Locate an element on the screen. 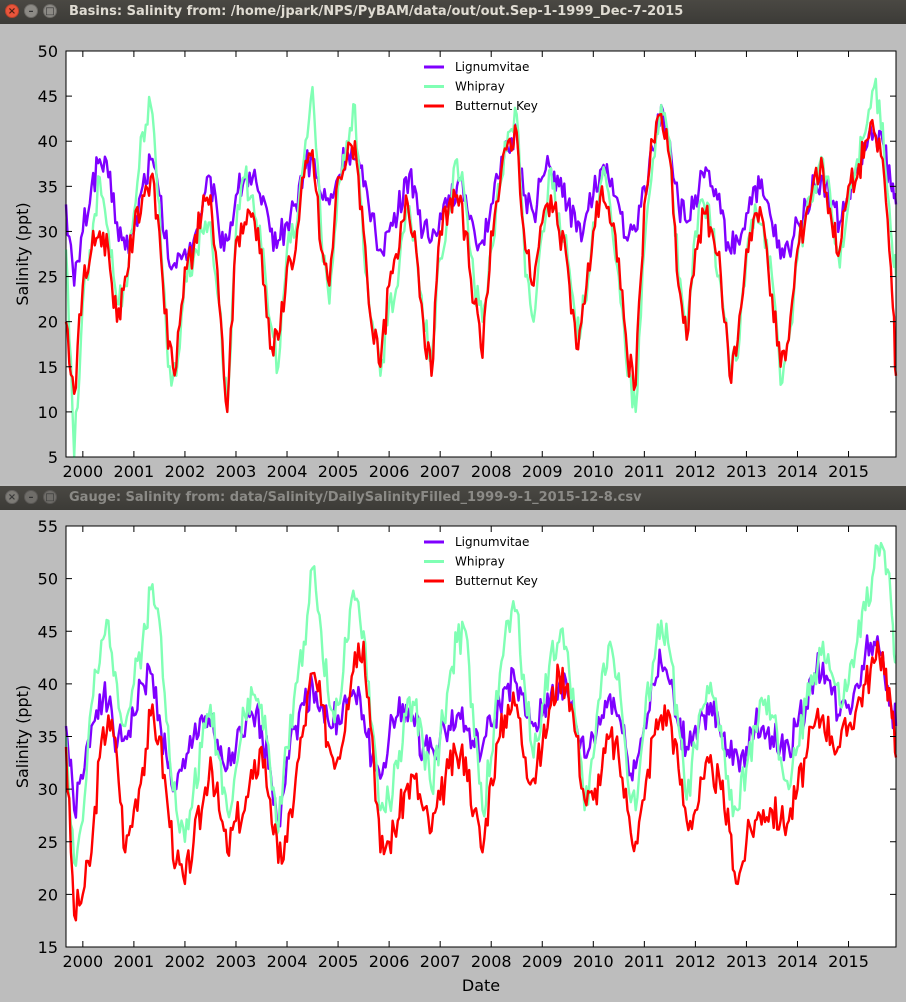  y-tick-label: 10 is located at coordinates (48, 412).